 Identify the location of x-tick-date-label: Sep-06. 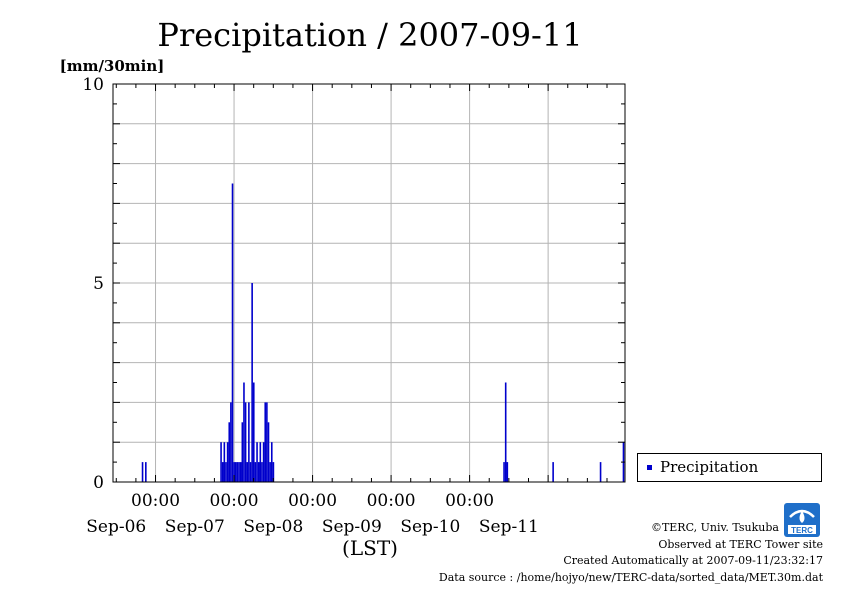
(116, 527).